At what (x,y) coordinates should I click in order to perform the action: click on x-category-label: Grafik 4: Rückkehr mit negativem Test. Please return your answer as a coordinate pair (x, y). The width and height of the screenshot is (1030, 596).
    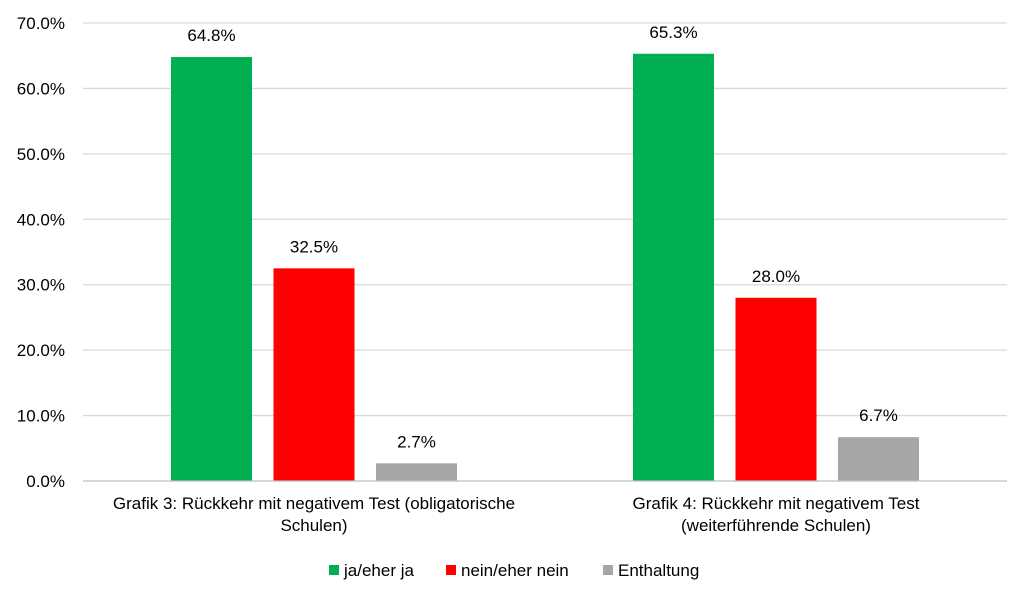
    Looking at the image, I should click on (776, 503).